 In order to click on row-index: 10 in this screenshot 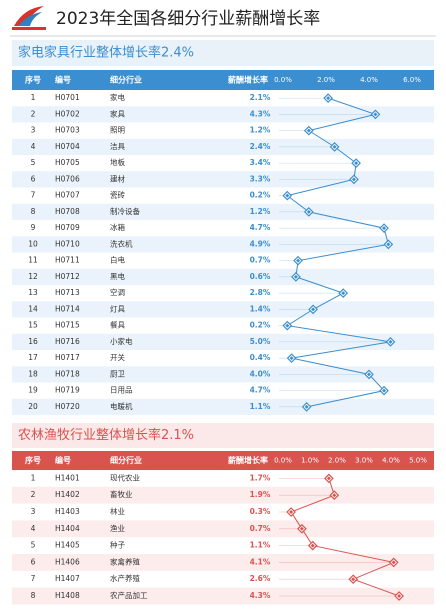, I will do `click(33, 243)`.